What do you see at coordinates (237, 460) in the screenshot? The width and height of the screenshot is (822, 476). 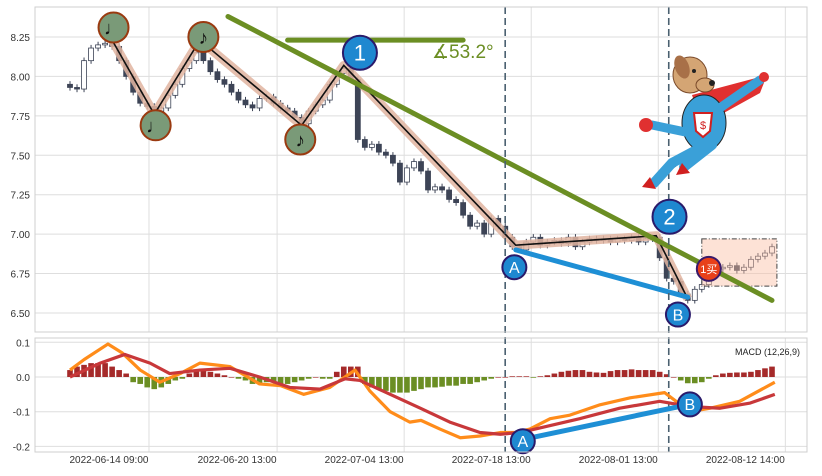 I see `time-tick-label: 2022-06-20 13:00` at bounding box center [237, 460].